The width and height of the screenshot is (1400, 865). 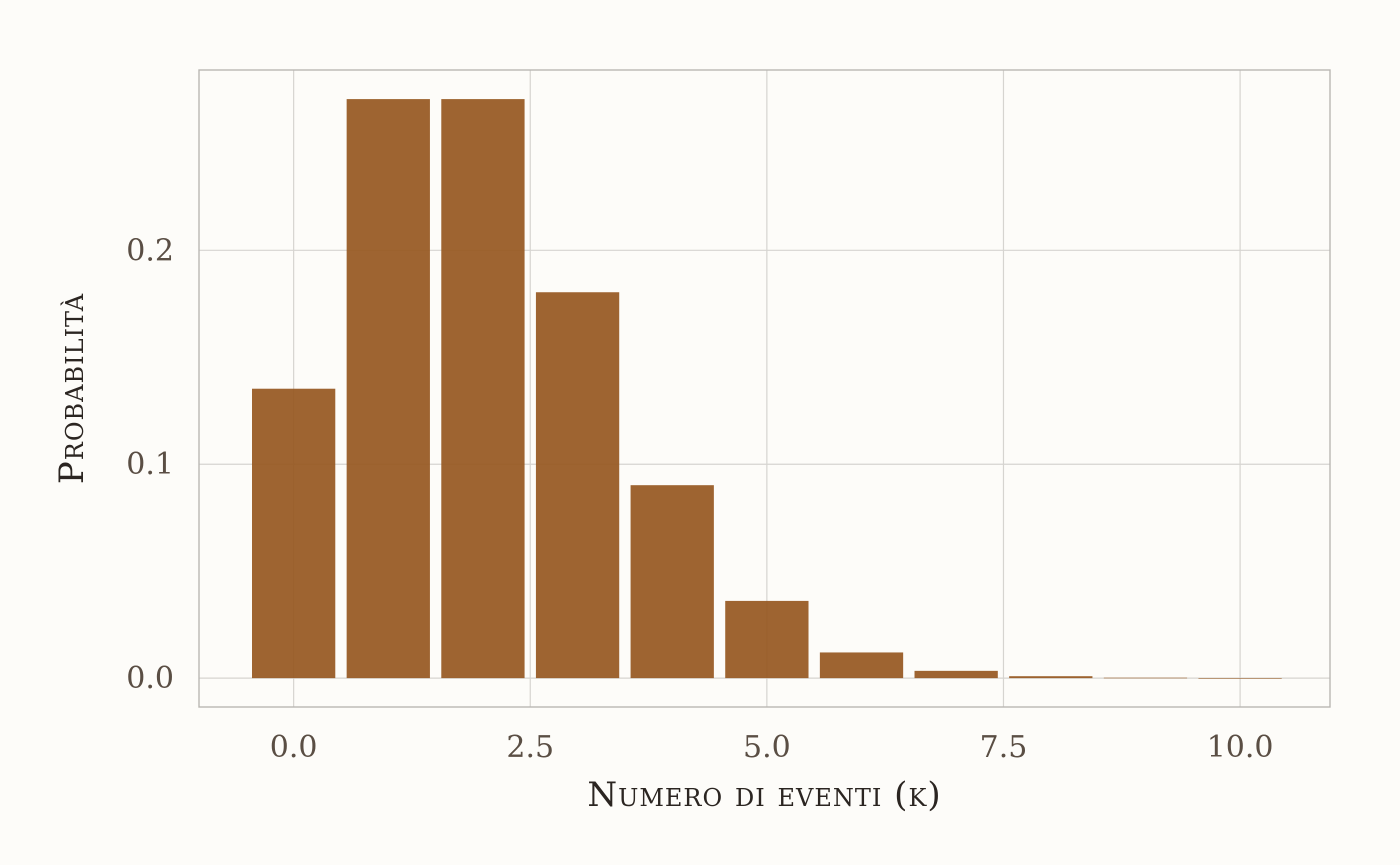 What do you see at coordinates (530, 747) in the screenshot?
I see `x-tick-label: 2.5` at bounding box center [530, 747].